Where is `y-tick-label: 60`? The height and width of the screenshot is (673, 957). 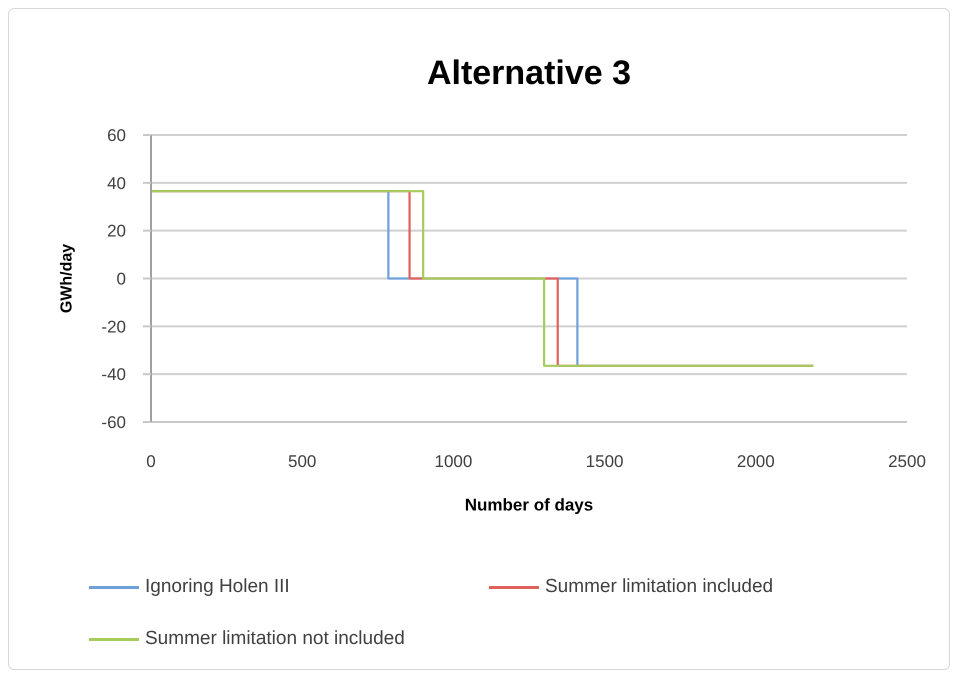 y-tick-label: 60 is located at coordinates (116, 136).